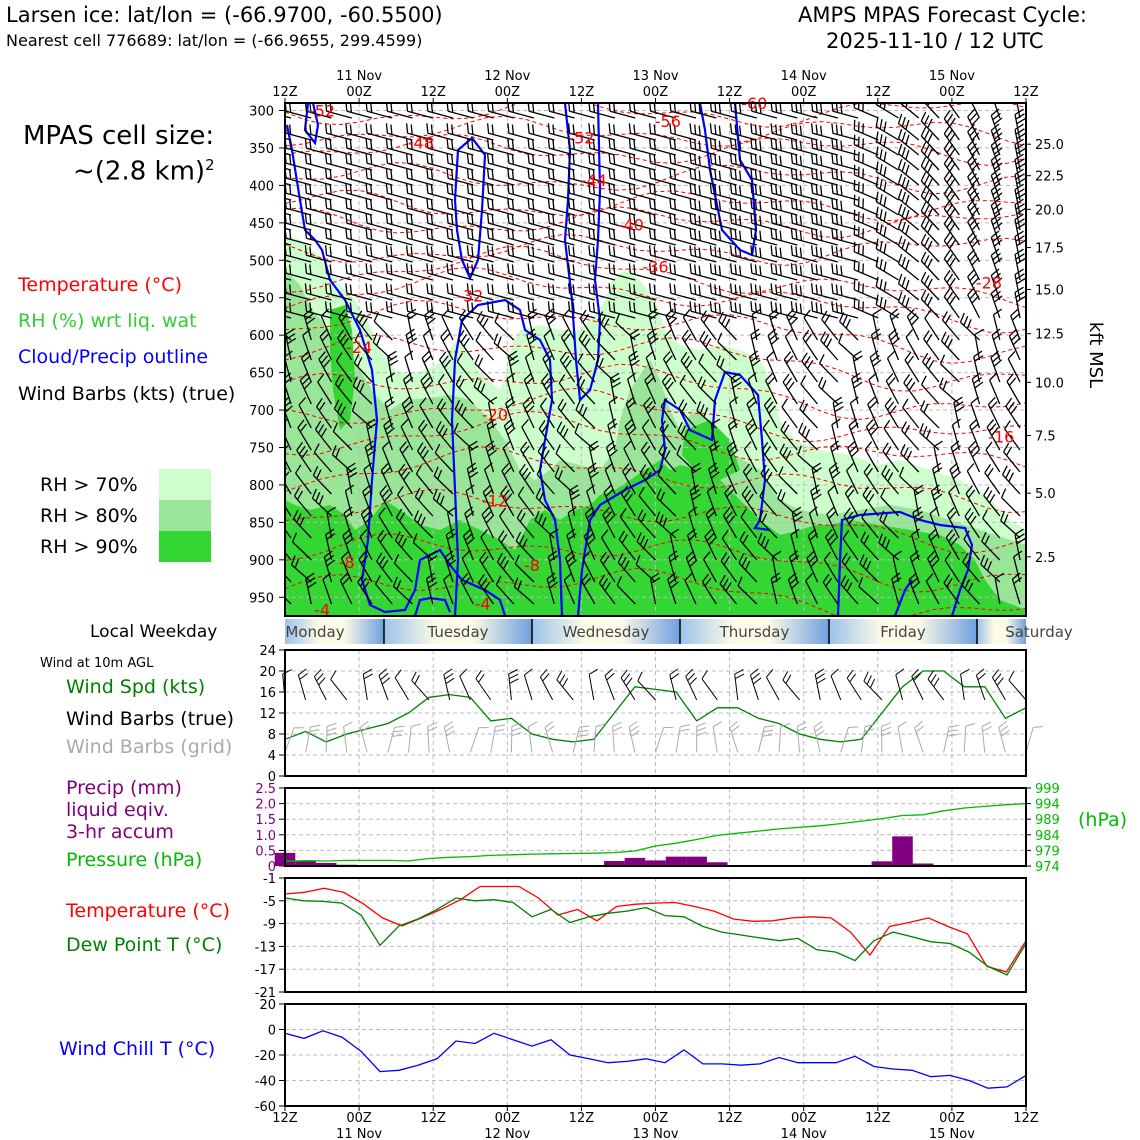 This screenshot has width=1140, height=1140. What do you see at coordinates (631, 224) in the screenshot?
I see `temperature-label: -40` at bounding box center [631, 224].